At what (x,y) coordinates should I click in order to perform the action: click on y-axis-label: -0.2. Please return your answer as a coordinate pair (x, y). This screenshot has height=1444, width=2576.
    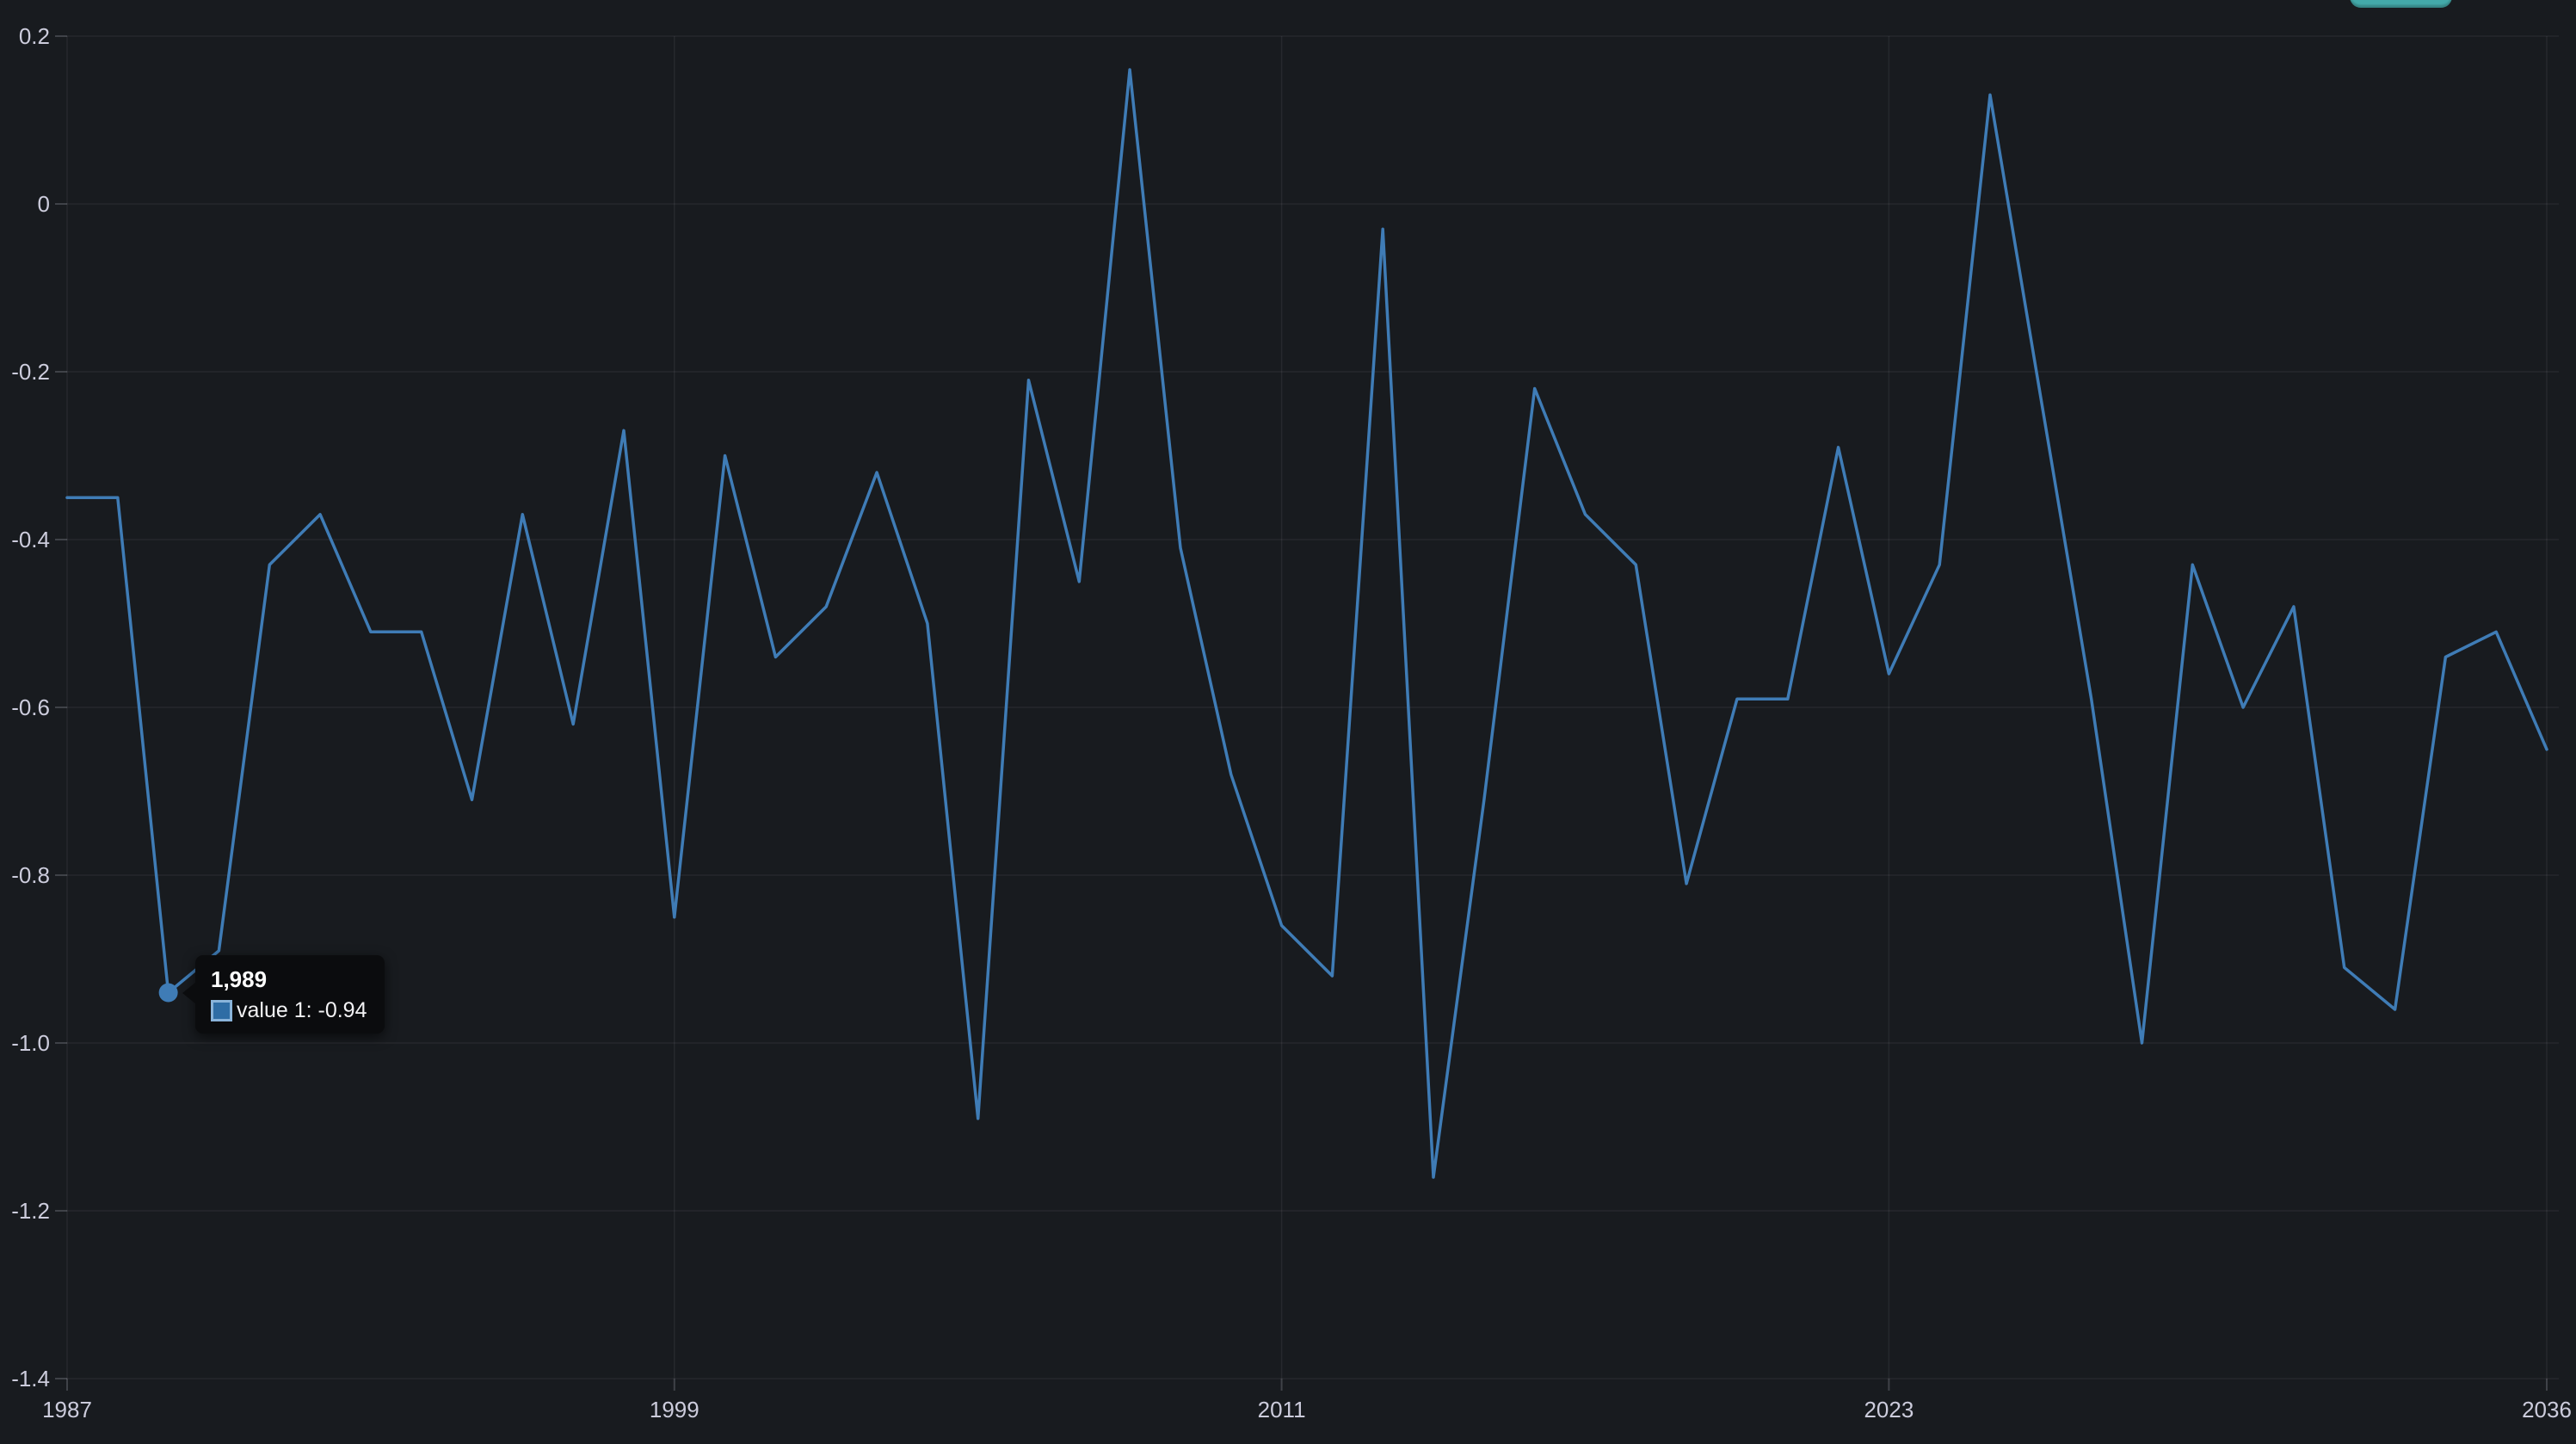
    Looking at the image, I should click on (30, 372).